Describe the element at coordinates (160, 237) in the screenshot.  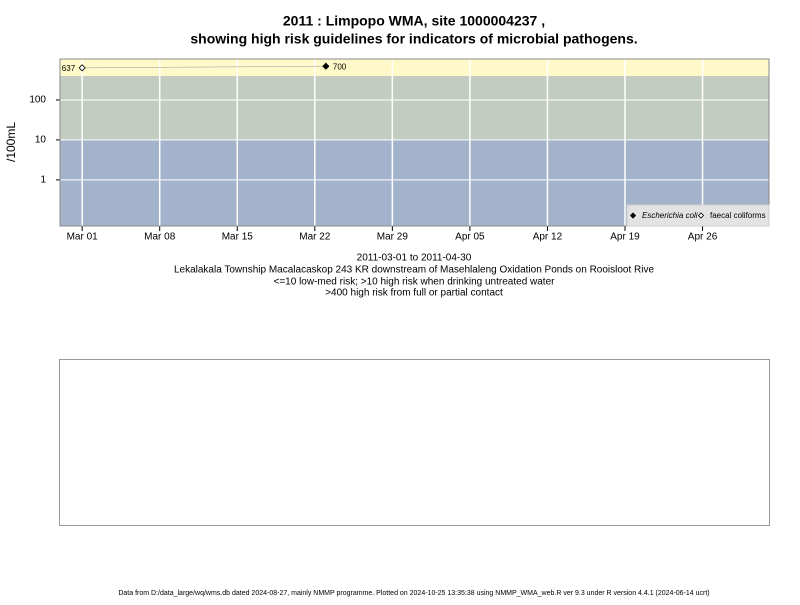
I see `x-tick-label: Mar 08` at that location.